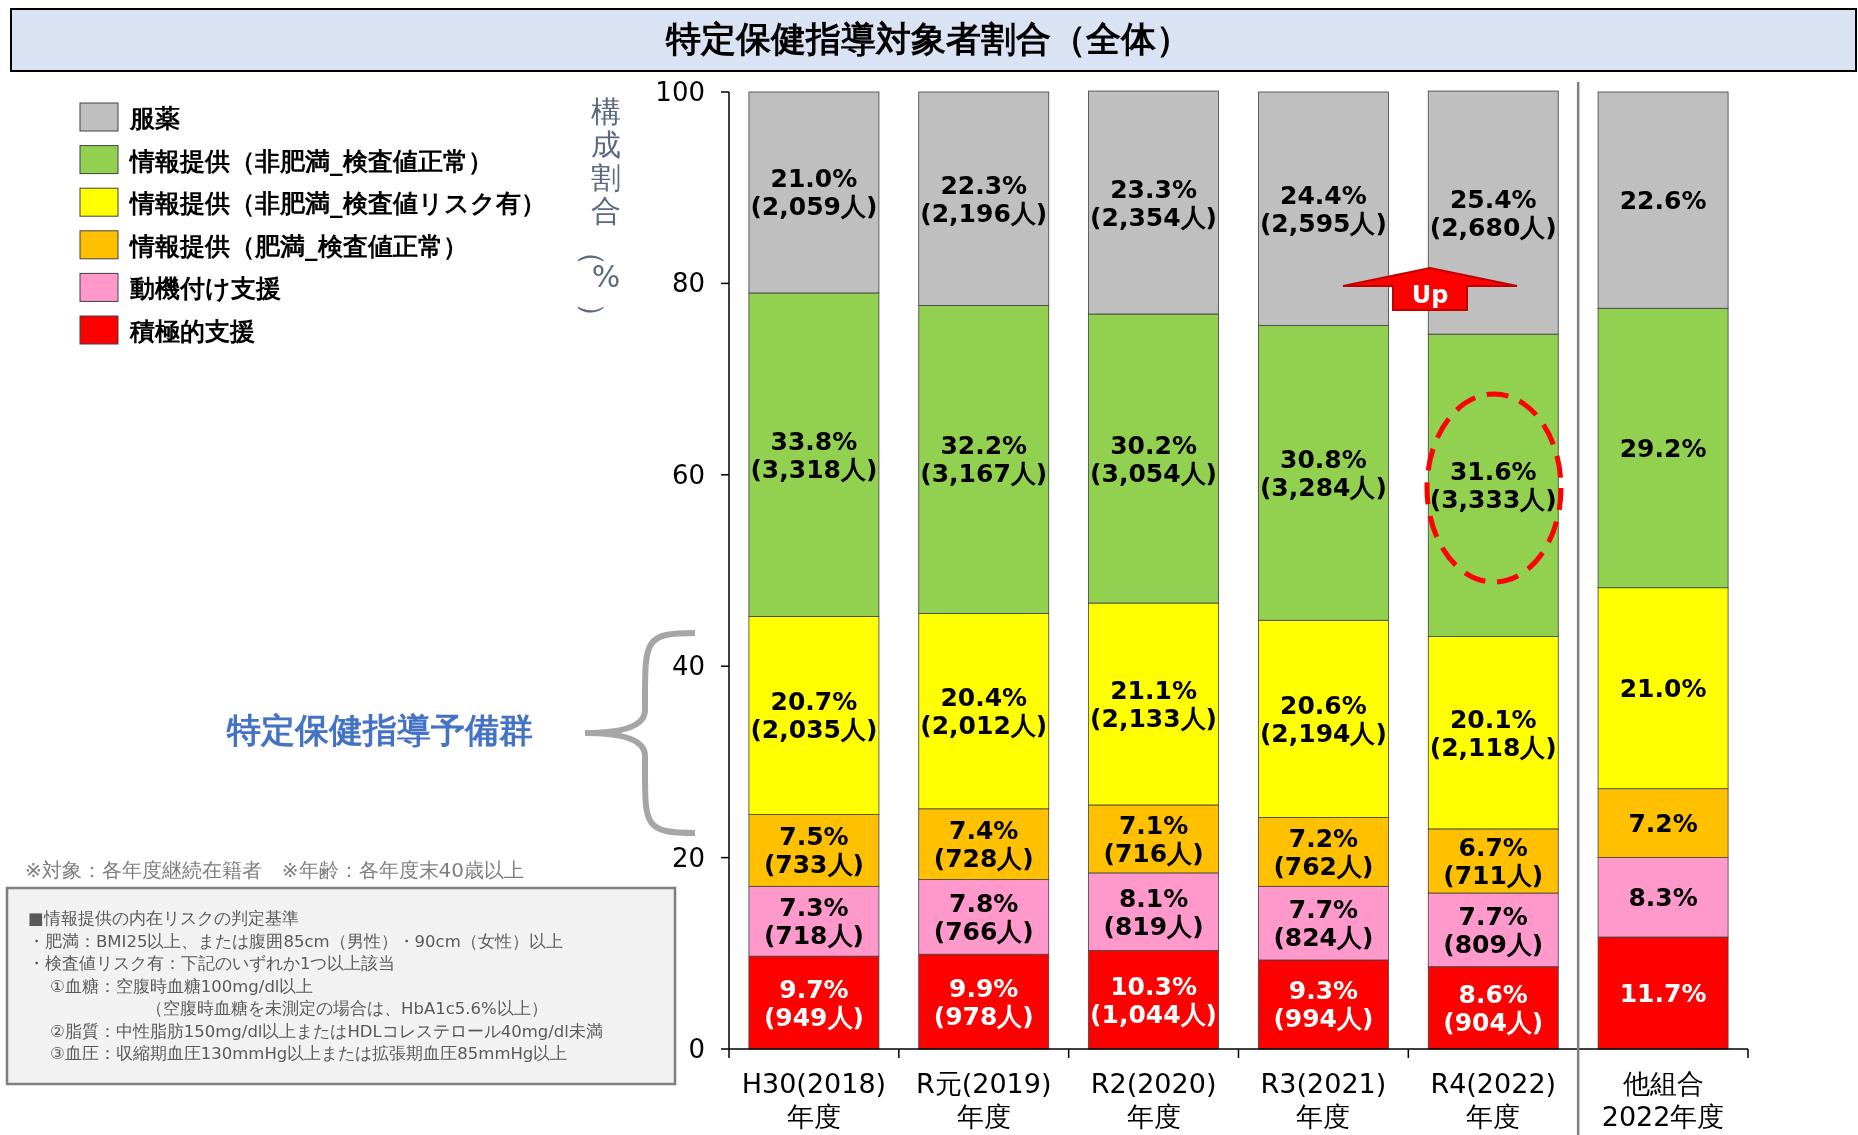 Image resolution: width=1858 pixels, height=1135 pixels. I want to click on x-tick-label: 他組合 2022年度, so click(1663, 1100).